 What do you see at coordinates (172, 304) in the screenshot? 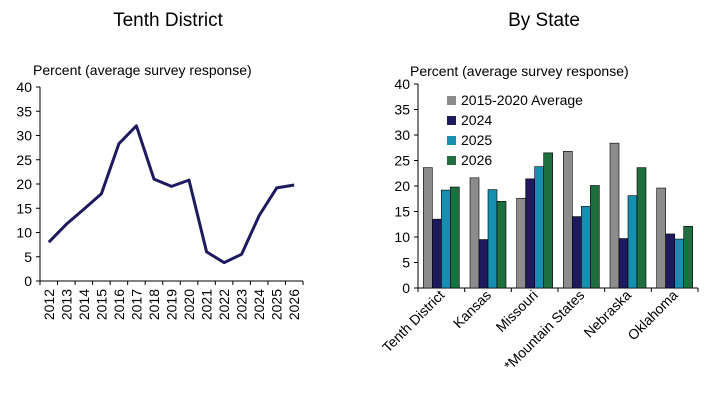
I see `x-tick-label: 2019` at bounding box center [172, 304].